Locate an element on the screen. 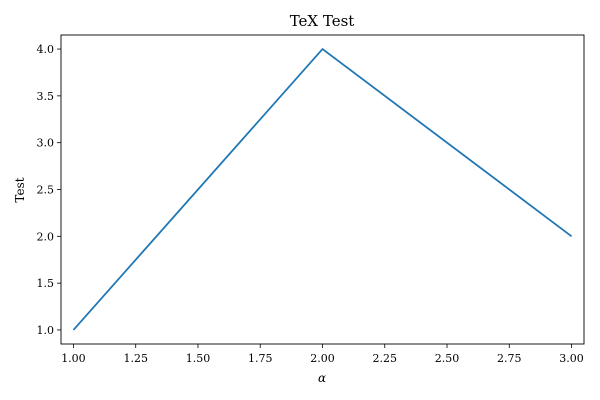 Image resolution: width=600 pixels, height=400 pixels. y-tick-label: 2.5 is located at coordinates (46, 190).